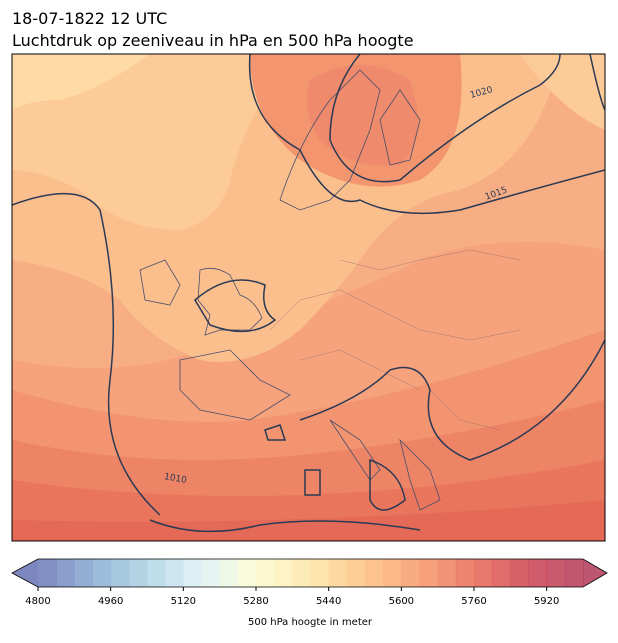 Image resolution: width=618 pixels, height=643 pixels. What do you see at coordinates (595, 573) in the screenshot?
I see `colorbar-extend-high` at bounding box center [595, 573].